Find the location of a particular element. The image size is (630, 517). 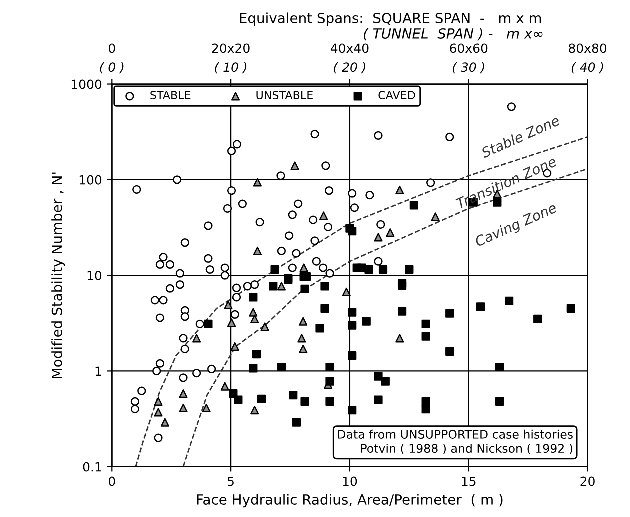

x2-tick-label: ( 40 ) is located at coordinates (588, 68).